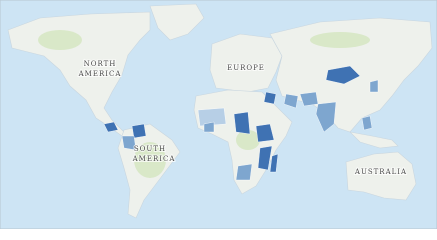 This screenshot has height=240, width=437. What do you see at coordinates (246, 68) in the screenshot?
I see `region-label: EUROPE` at bounding box center [246, 68].